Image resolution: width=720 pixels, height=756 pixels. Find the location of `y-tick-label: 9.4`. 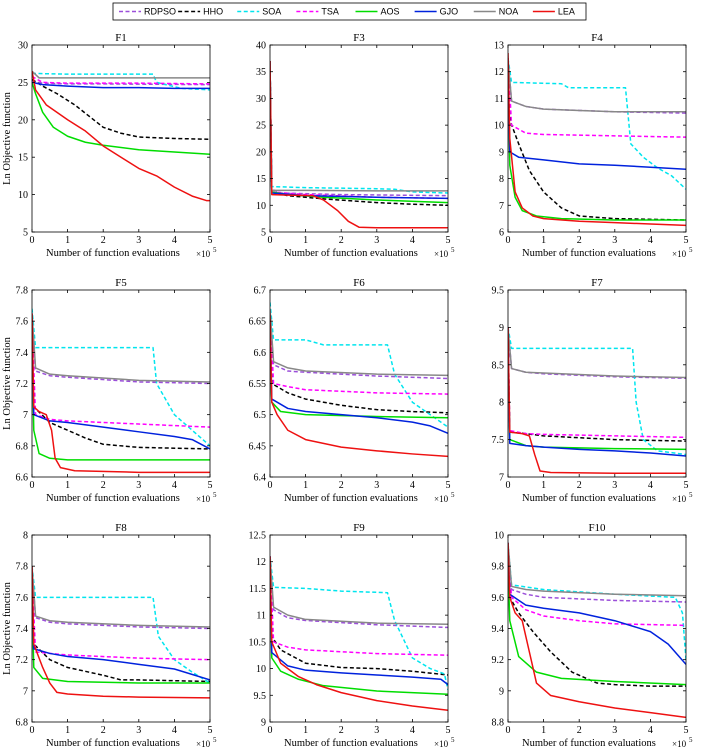

y-tick-label: 9.4 is located at coordinates (498, 629).